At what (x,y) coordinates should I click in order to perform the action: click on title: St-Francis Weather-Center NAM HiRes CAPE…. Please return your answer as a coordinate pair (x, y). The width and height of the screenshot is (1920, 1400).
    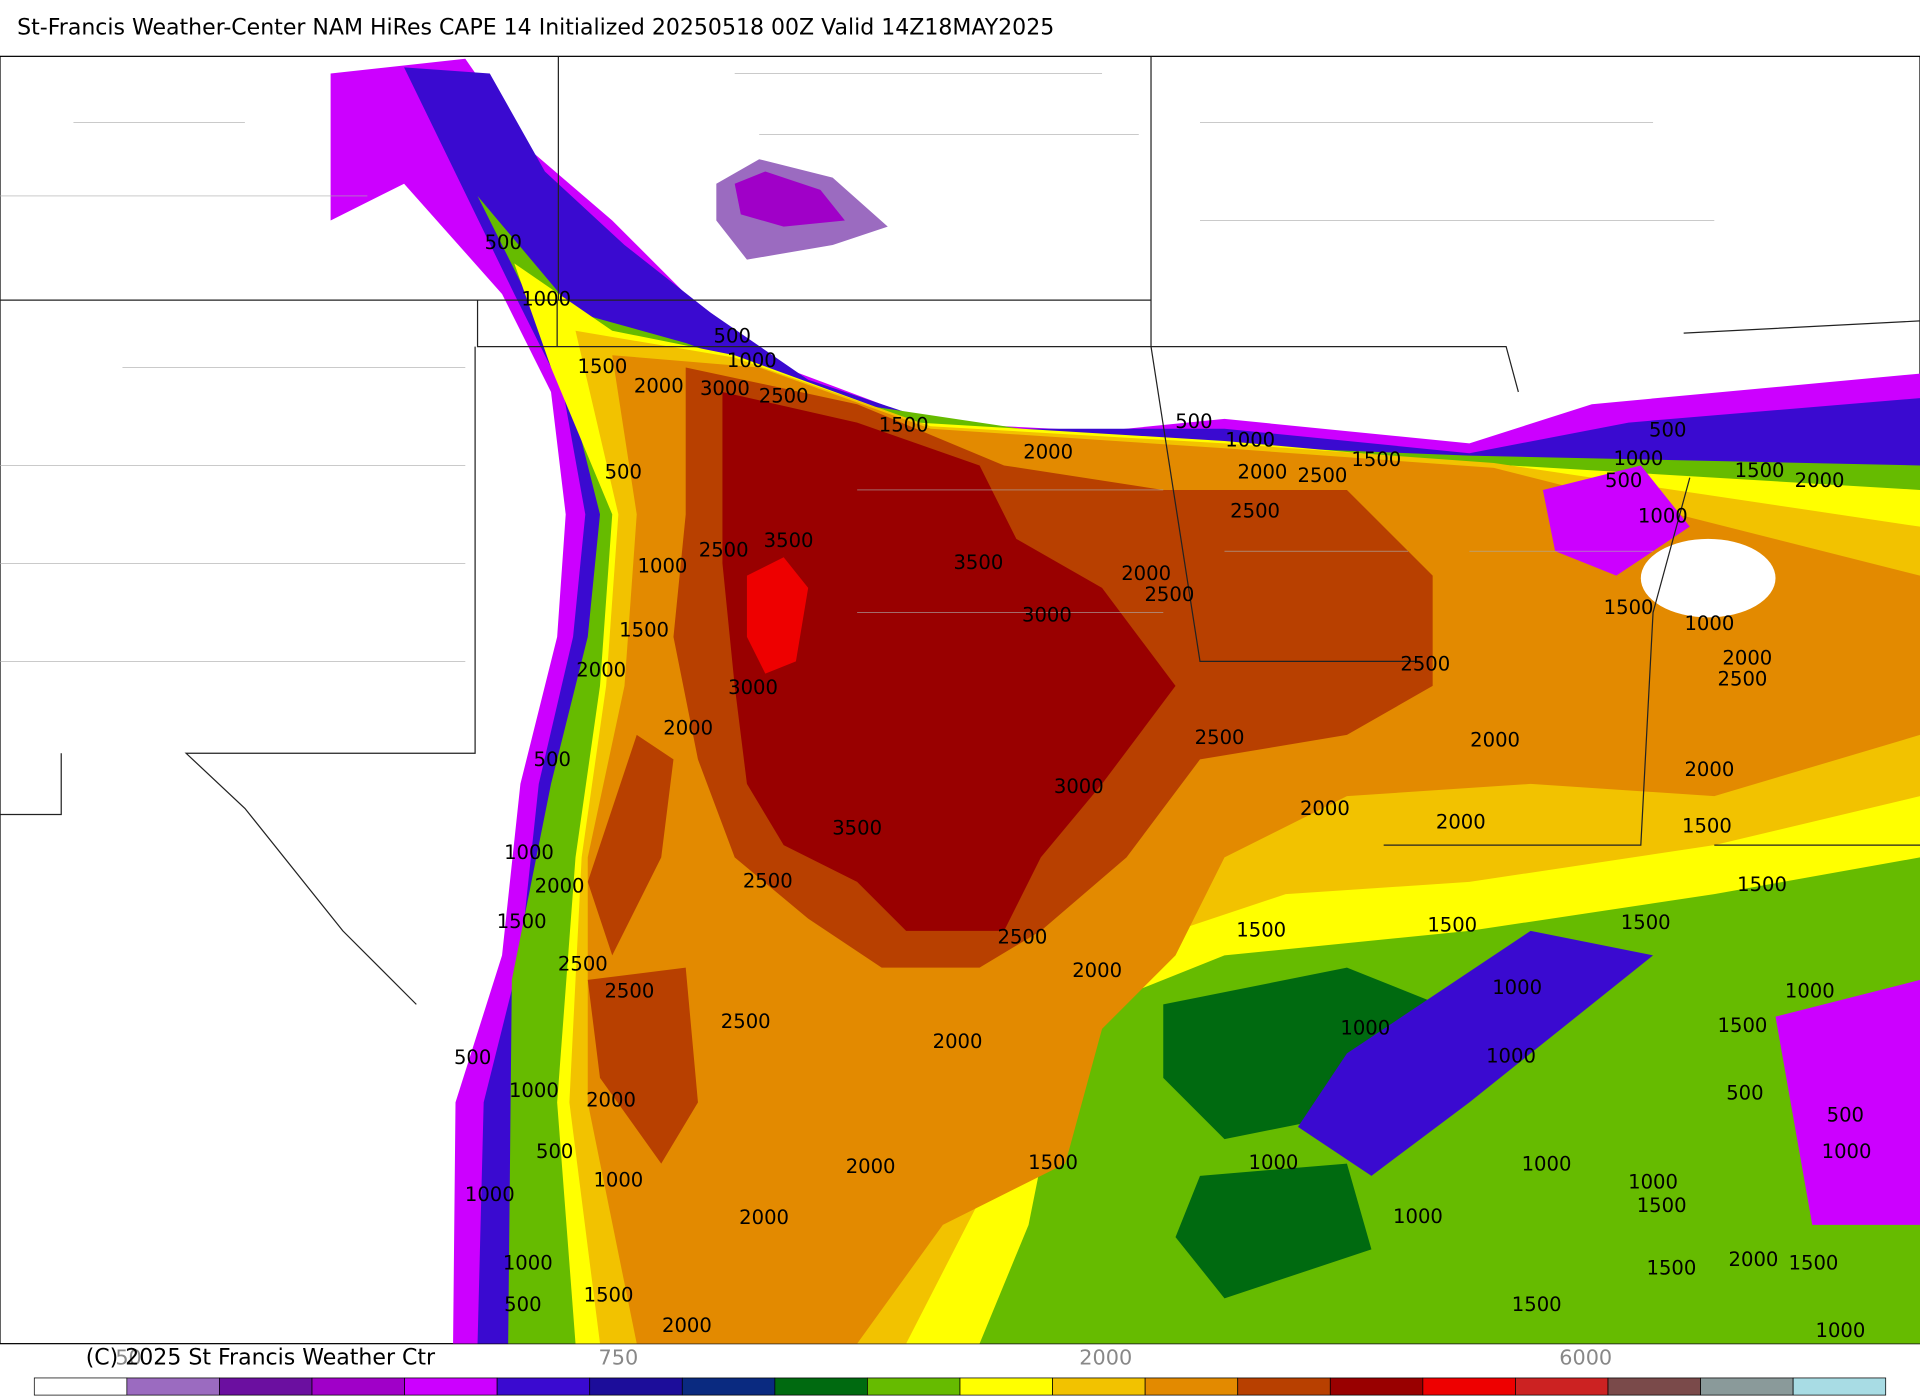
    Looking at the image, I should click on (535, 27).